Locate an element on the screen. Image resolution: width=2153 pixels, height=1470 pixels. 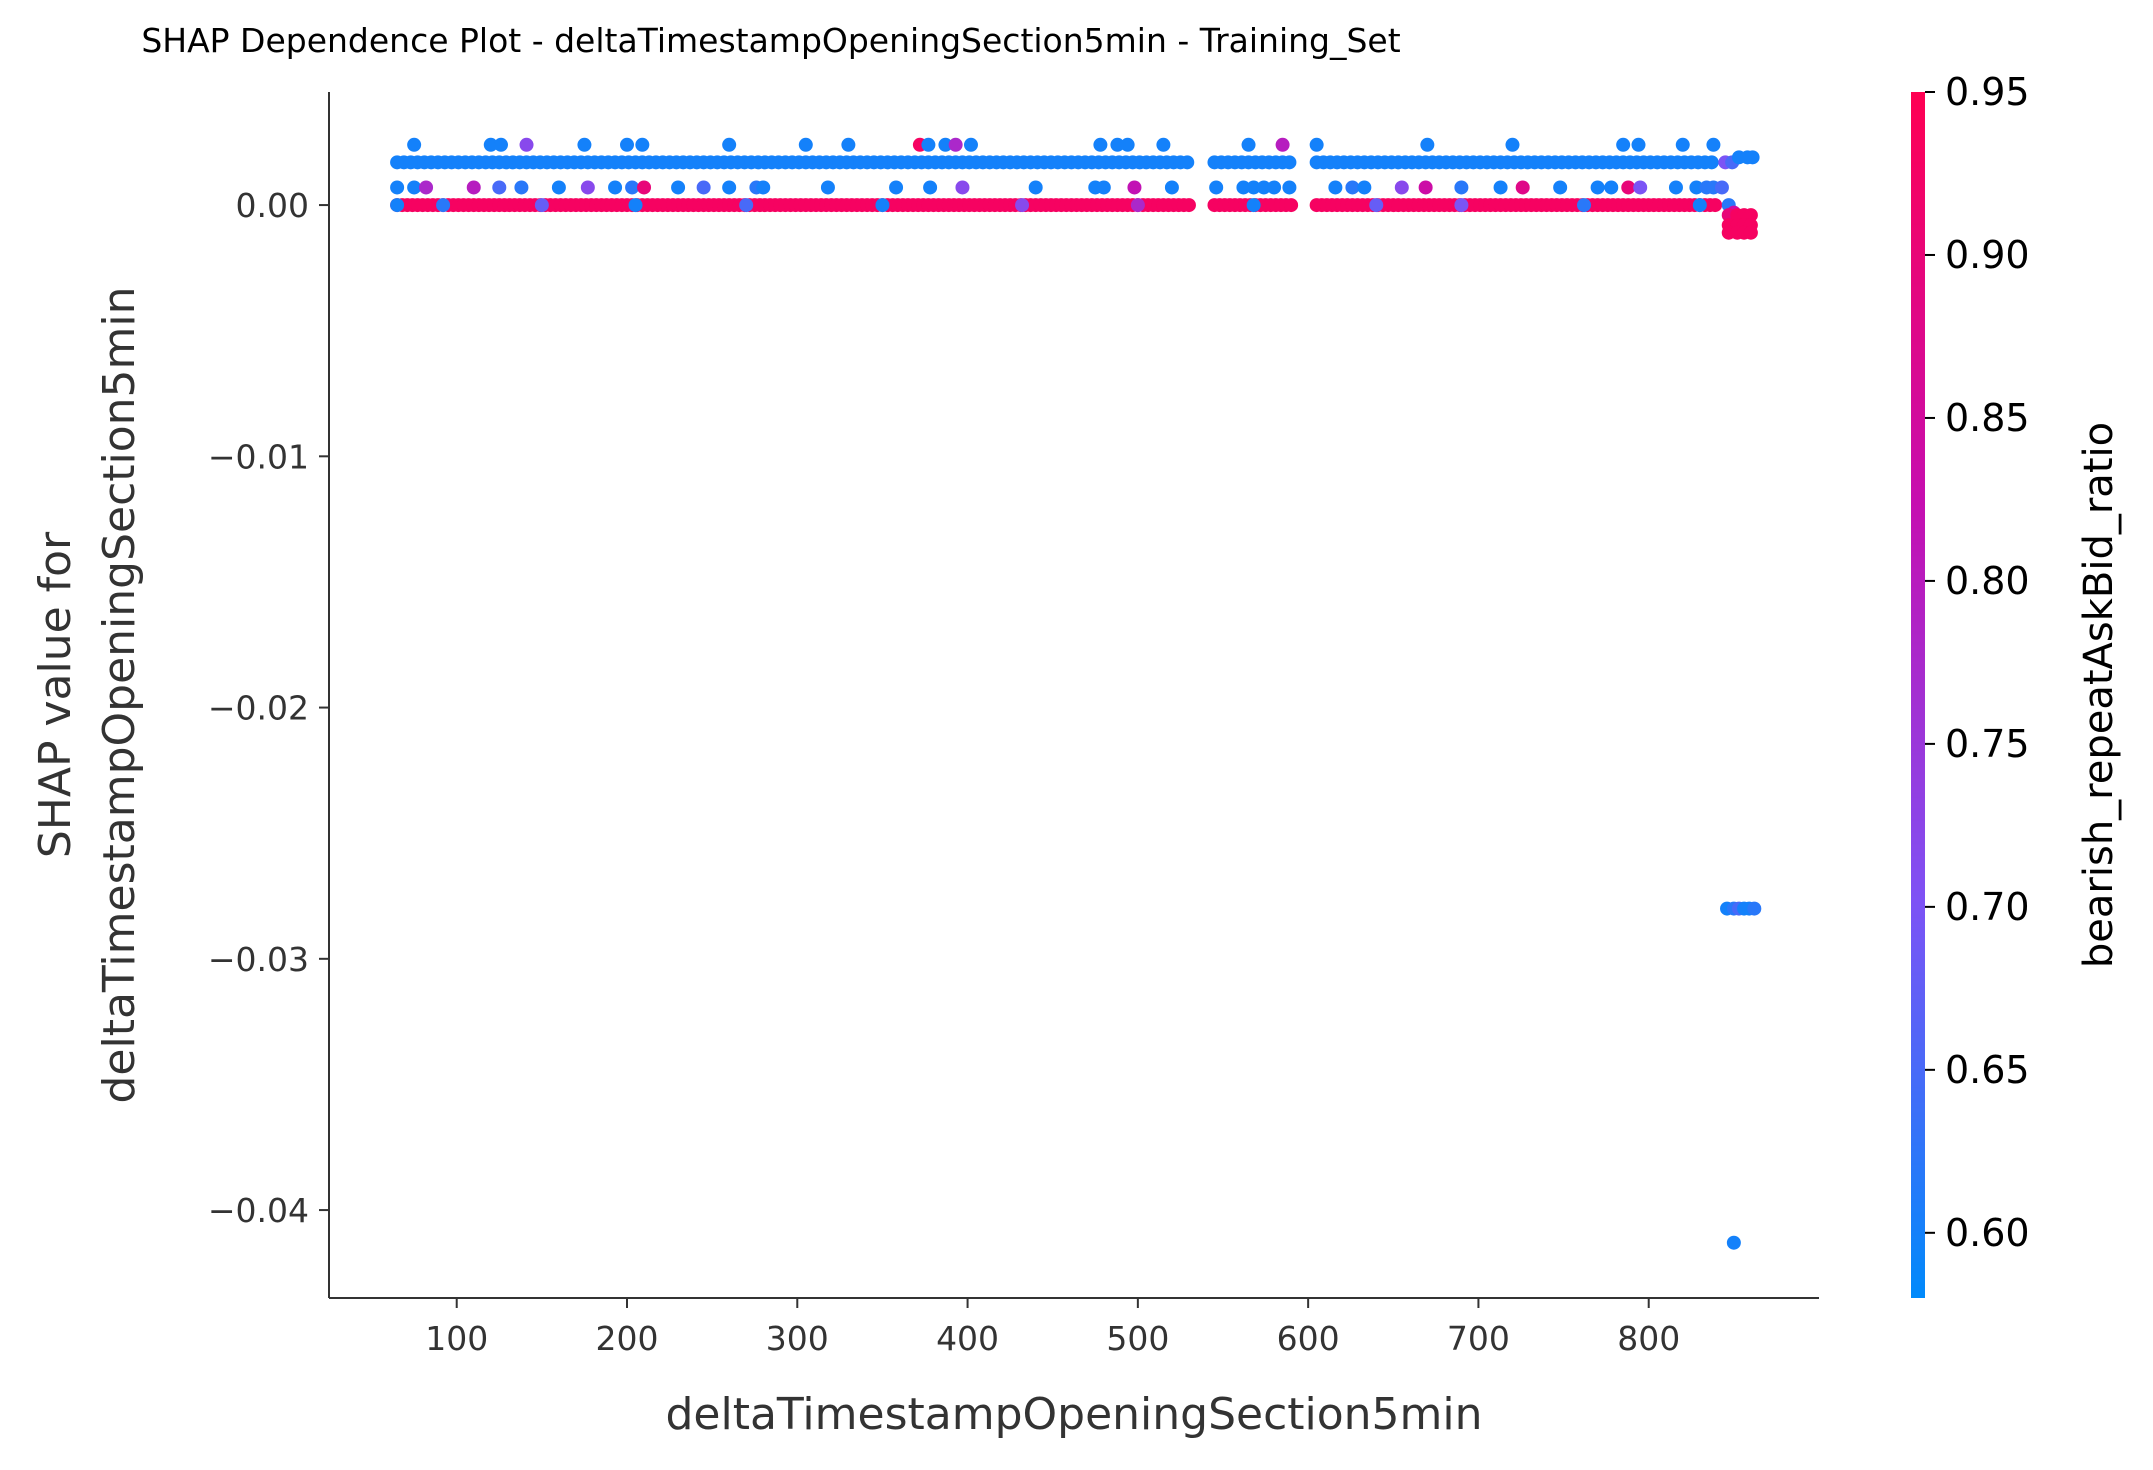
colorbar-tick-label: 0.90 is located at coordinates (1987, 255).